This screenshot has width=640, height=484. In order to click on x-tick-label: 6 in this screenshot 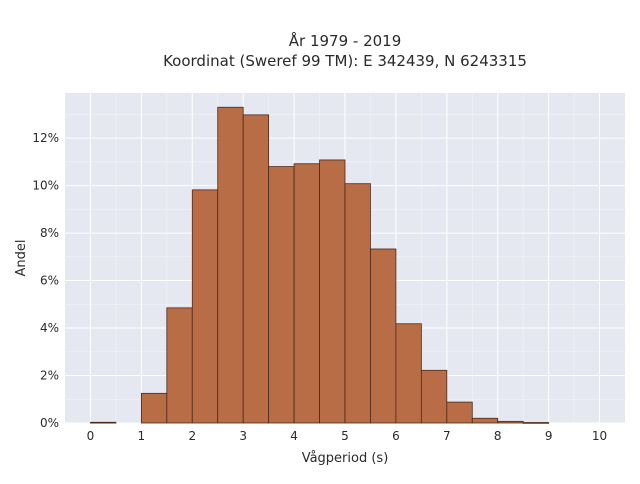, I will do `click(396, 436)`.